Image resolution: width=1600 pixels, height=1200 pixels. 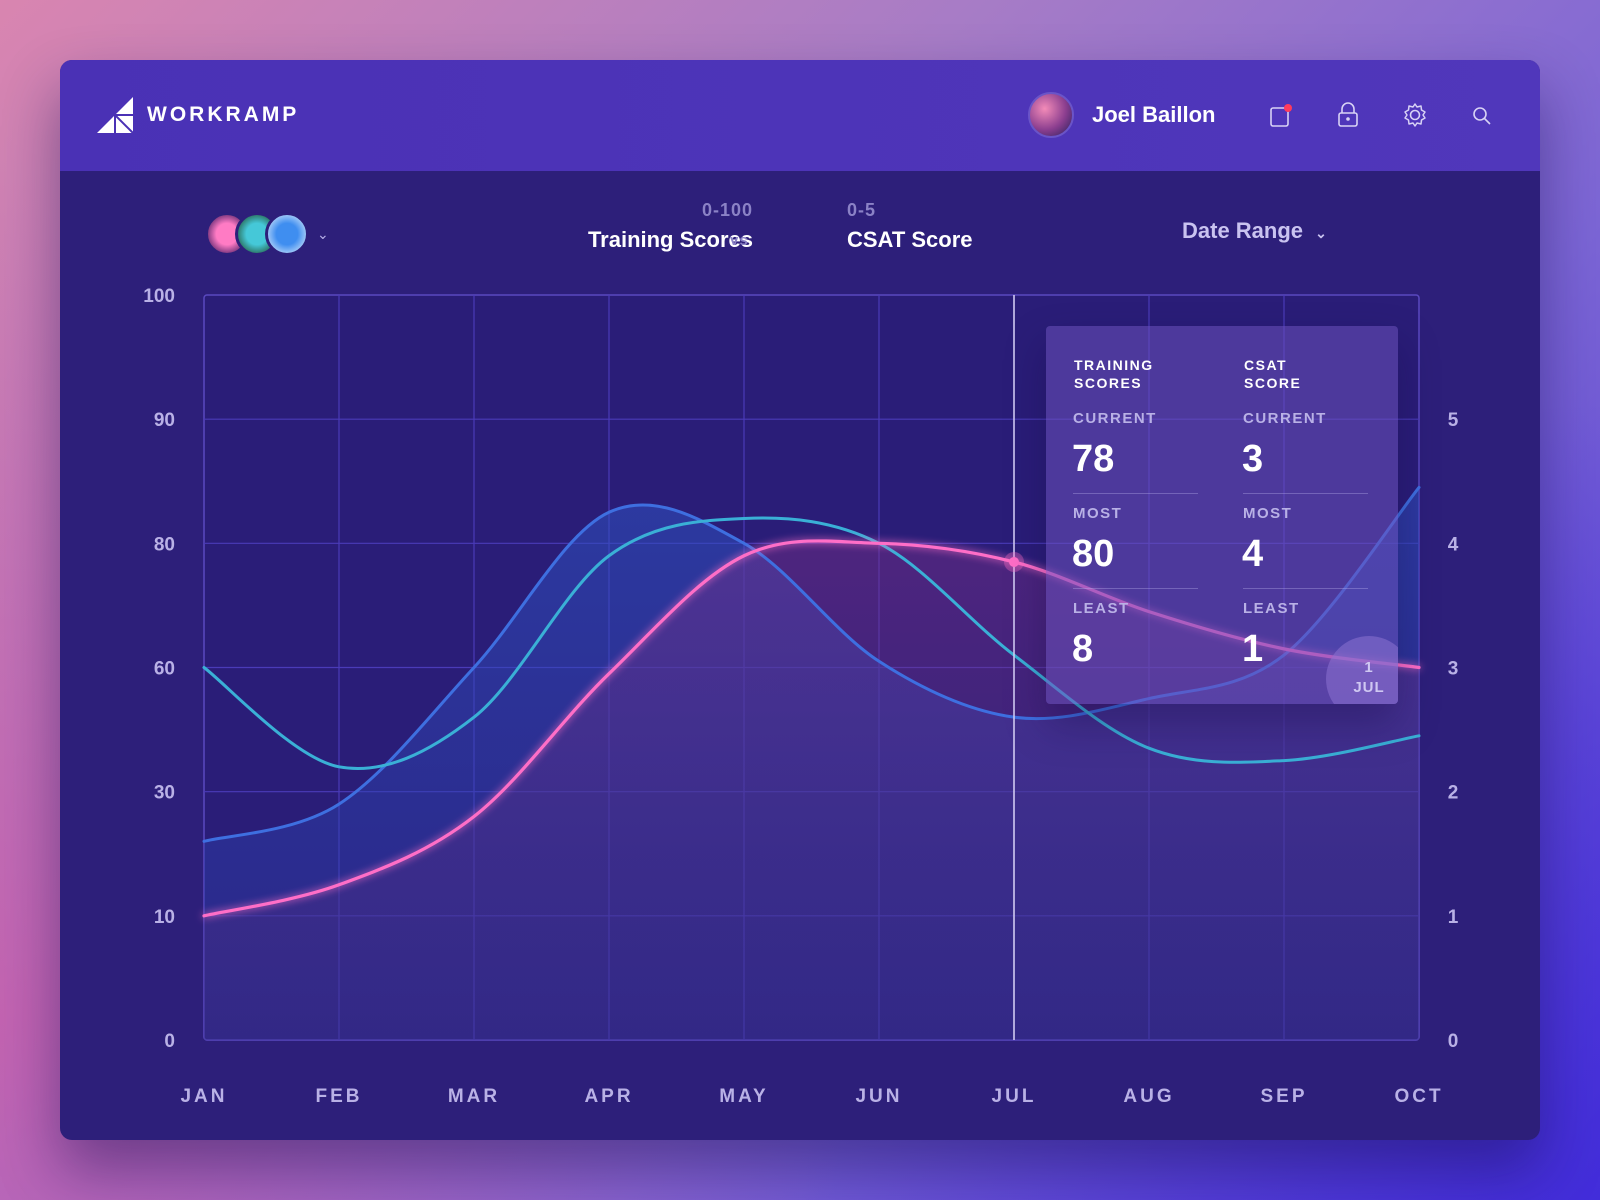 I want to click on tooltip-training-column: TRAINING SCORES, so click(x=1139, y=374).